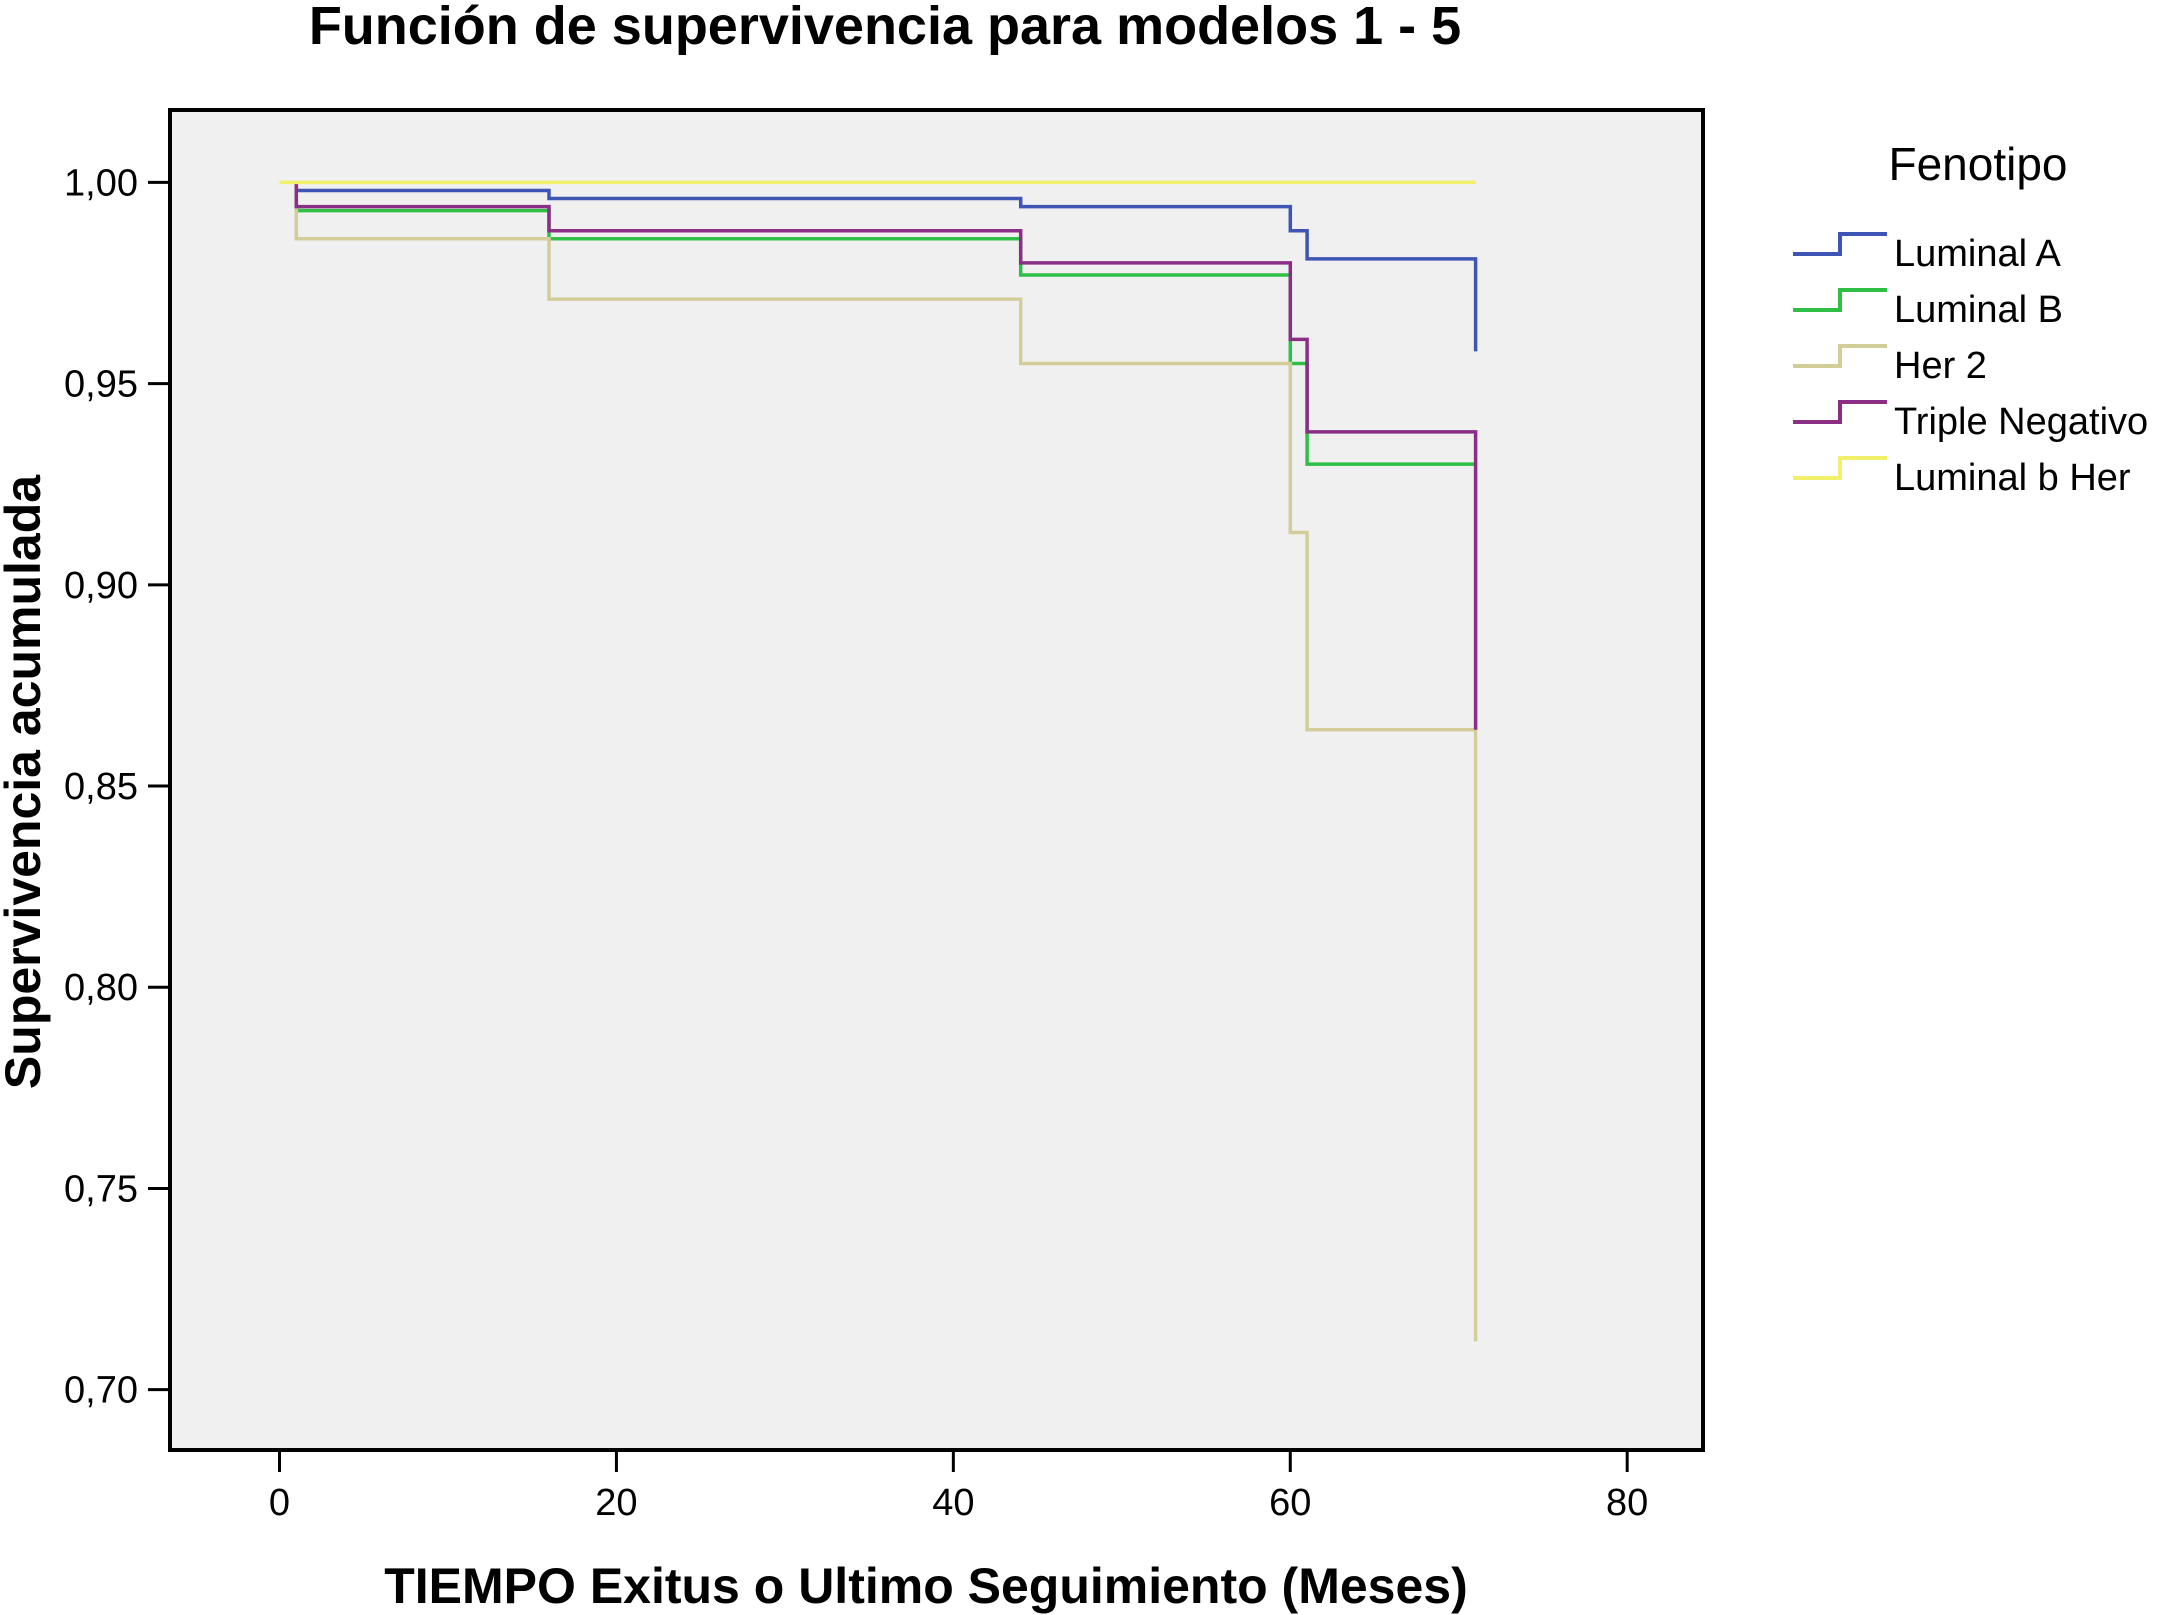 This screenshot has width=2167, height=1615. Describe the element at coordinates (25, 781) in the screenshot. I see `y-axis-label: Supervivencia acumulada` at that location.